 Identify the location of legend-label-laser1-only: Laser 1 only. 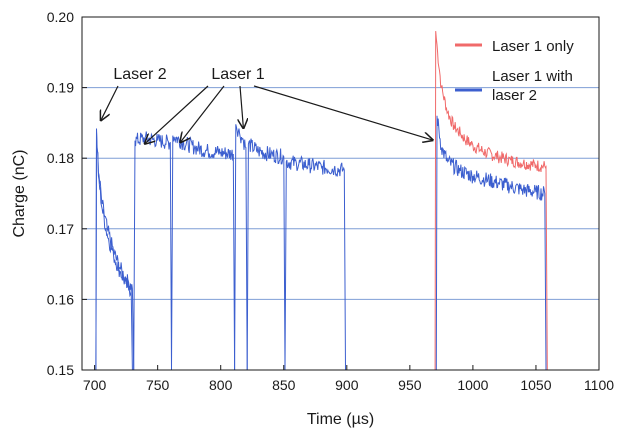
(533, 46).